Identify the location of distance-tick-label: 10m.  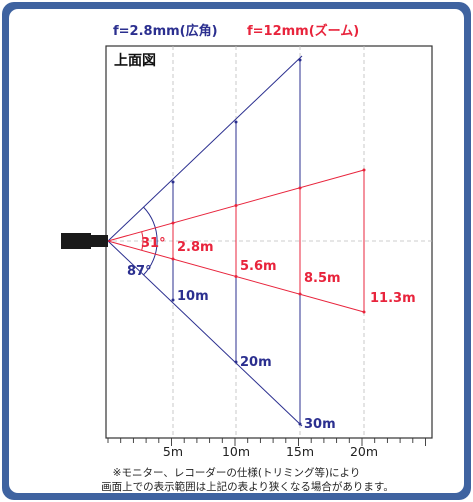
(236, 451).